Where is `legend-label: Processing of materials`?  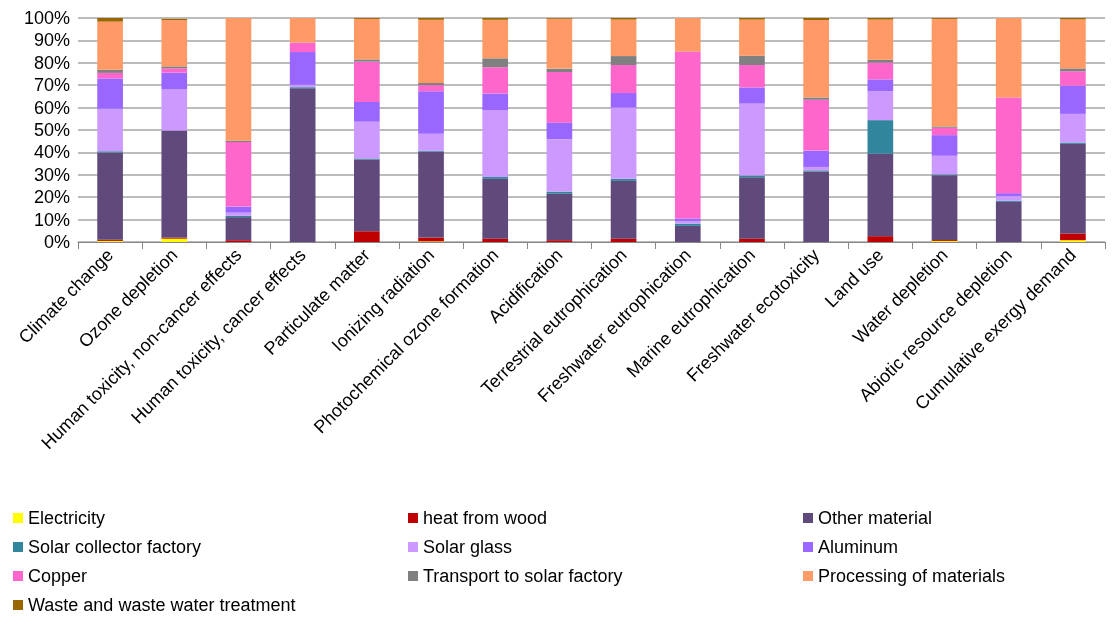 legend-label: Processing of materials is located at coordinates (912, 576).